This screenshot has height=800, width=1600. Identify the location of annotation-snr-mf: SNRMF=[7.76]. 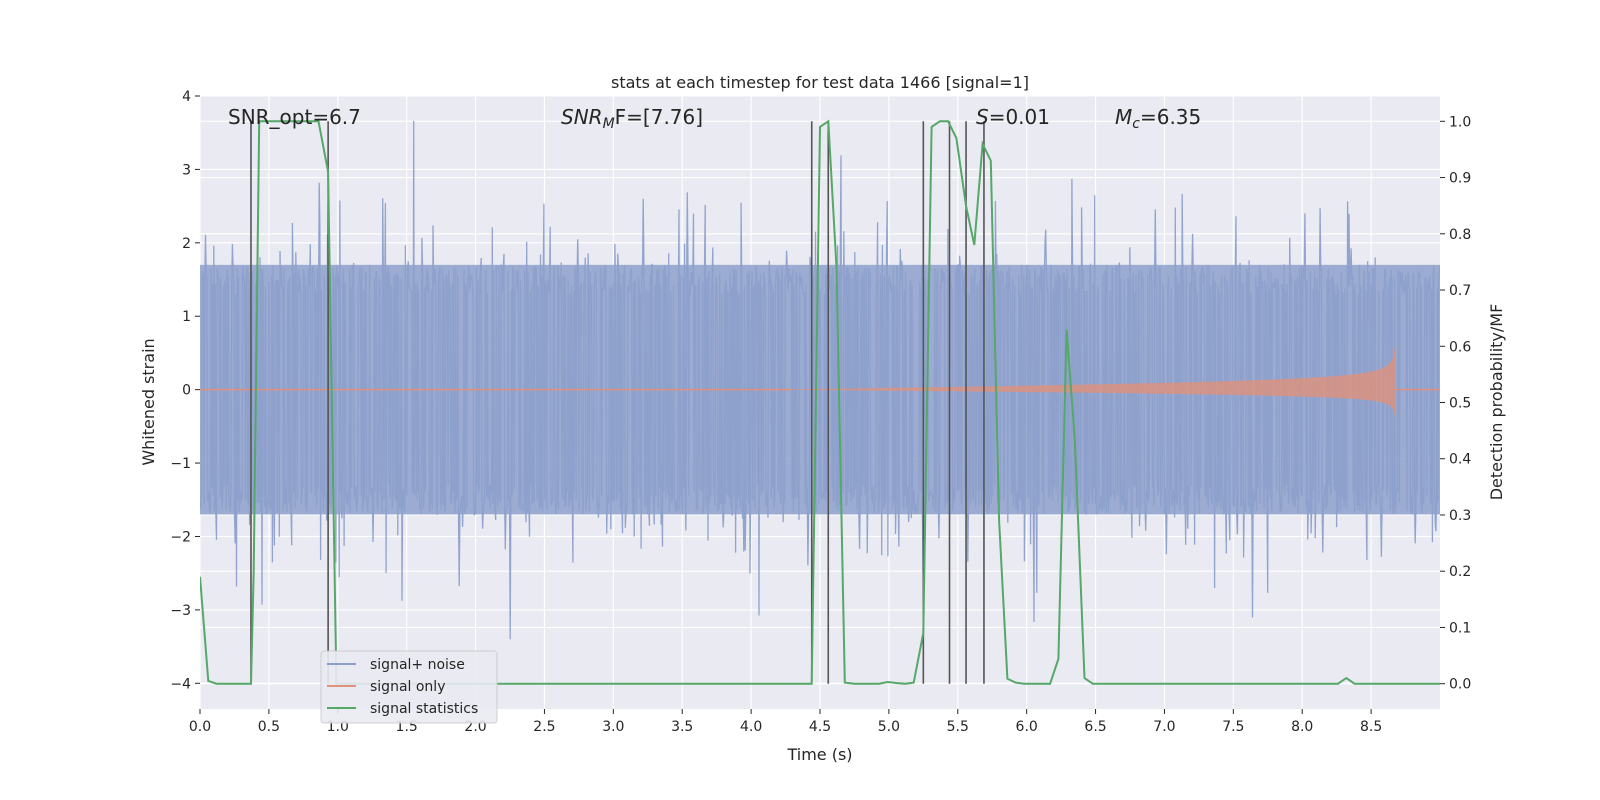
(632, 118).